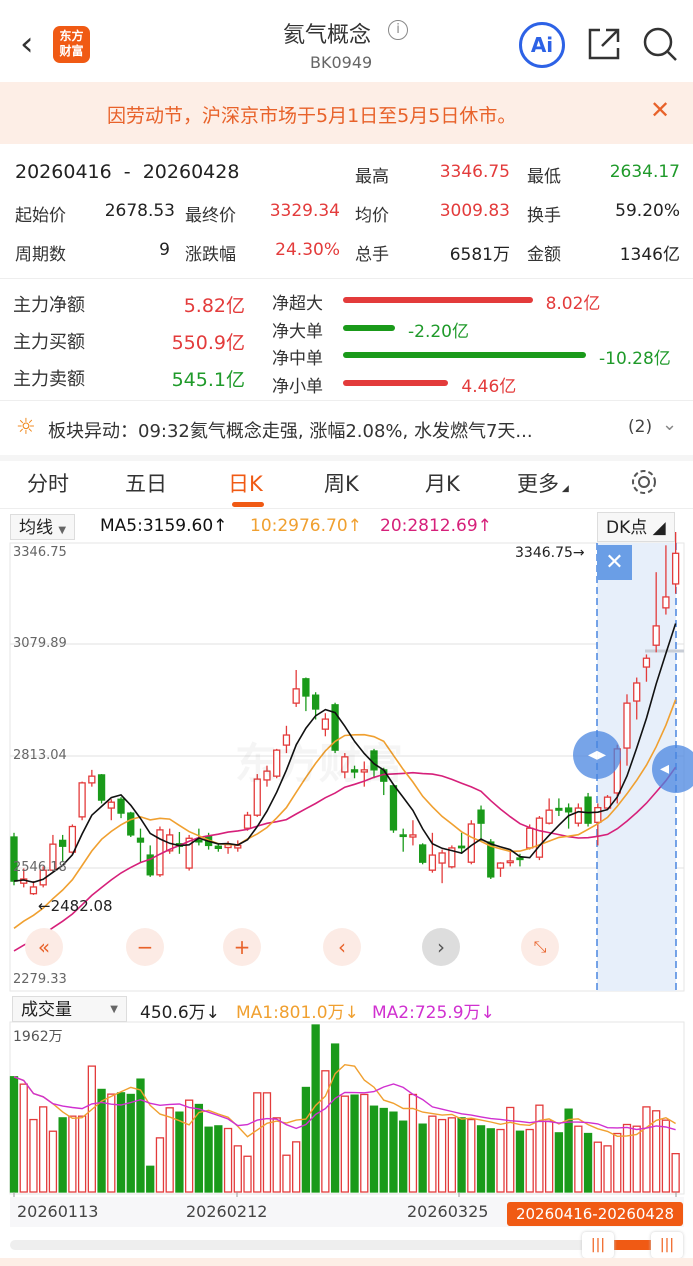 This screenshot has width=693, height=1266. Describe the element at coordinates (660, 110) in the screenshot. I see `close-banner-icon: ✕` at that location.